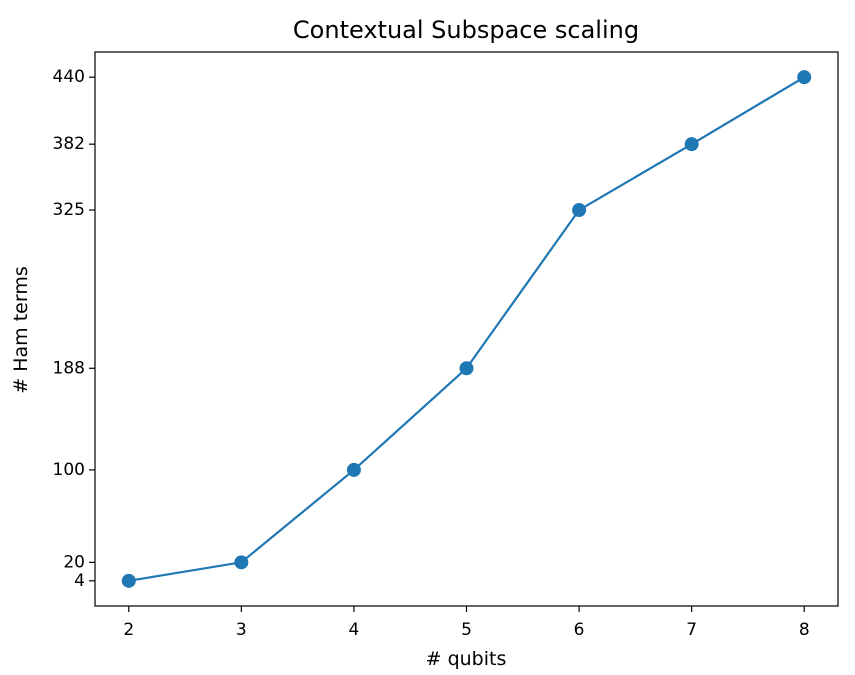 This screenshot has width=855, height=675. What do you see at coordinates (804, 630) in the screenshot?
I see `x-tick-label-6: 8` at bounding box center [804, 630].